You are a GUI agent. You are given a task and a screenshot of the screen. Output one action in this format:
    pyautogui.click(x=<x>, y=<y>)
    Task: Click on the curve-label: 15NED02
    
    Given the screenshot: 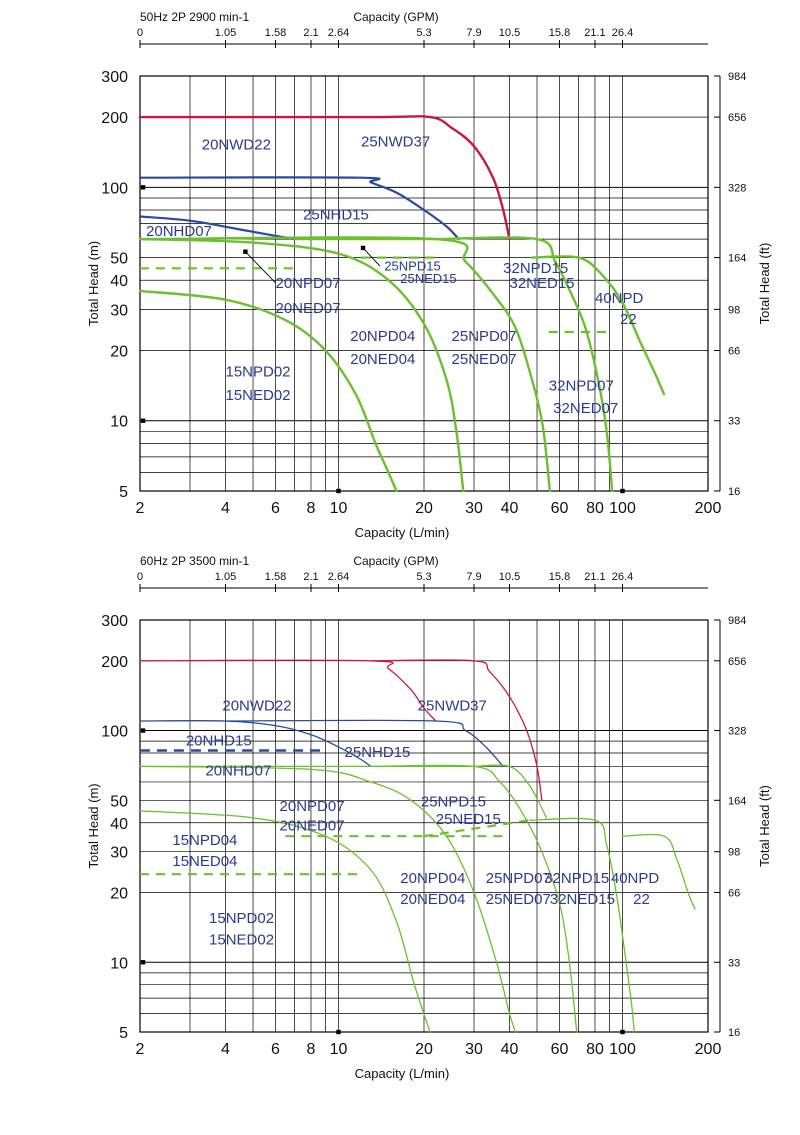 What is the action you would take?
    pyautogui.click(x=257, y=395)
    